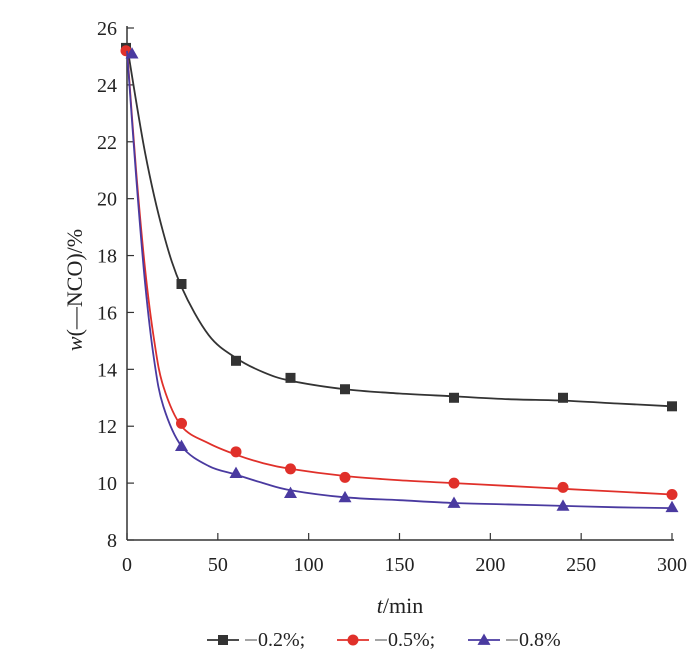 The image size is (696, 662). What do you see at coordinates (218, 565) in the screenshot?
I see `x-tick-label: 50` at bounding box center [218, 565].